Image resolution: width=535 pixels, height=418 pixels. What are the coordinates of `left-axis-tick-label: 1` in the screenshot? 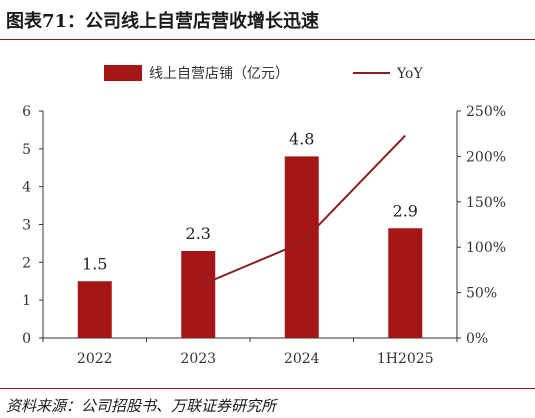 It's located at (26, 301).